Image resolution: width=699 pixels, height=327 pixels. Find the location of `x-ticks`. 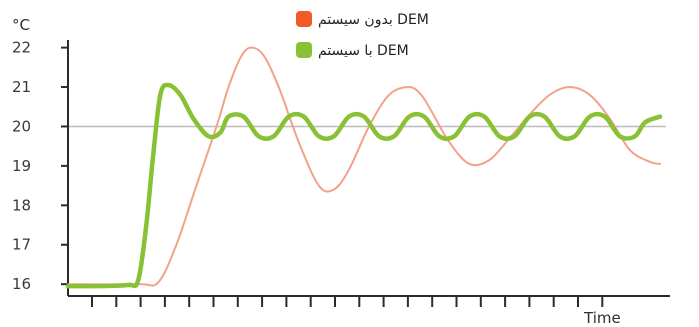

x-ticks is located at coordinates (347, 301).